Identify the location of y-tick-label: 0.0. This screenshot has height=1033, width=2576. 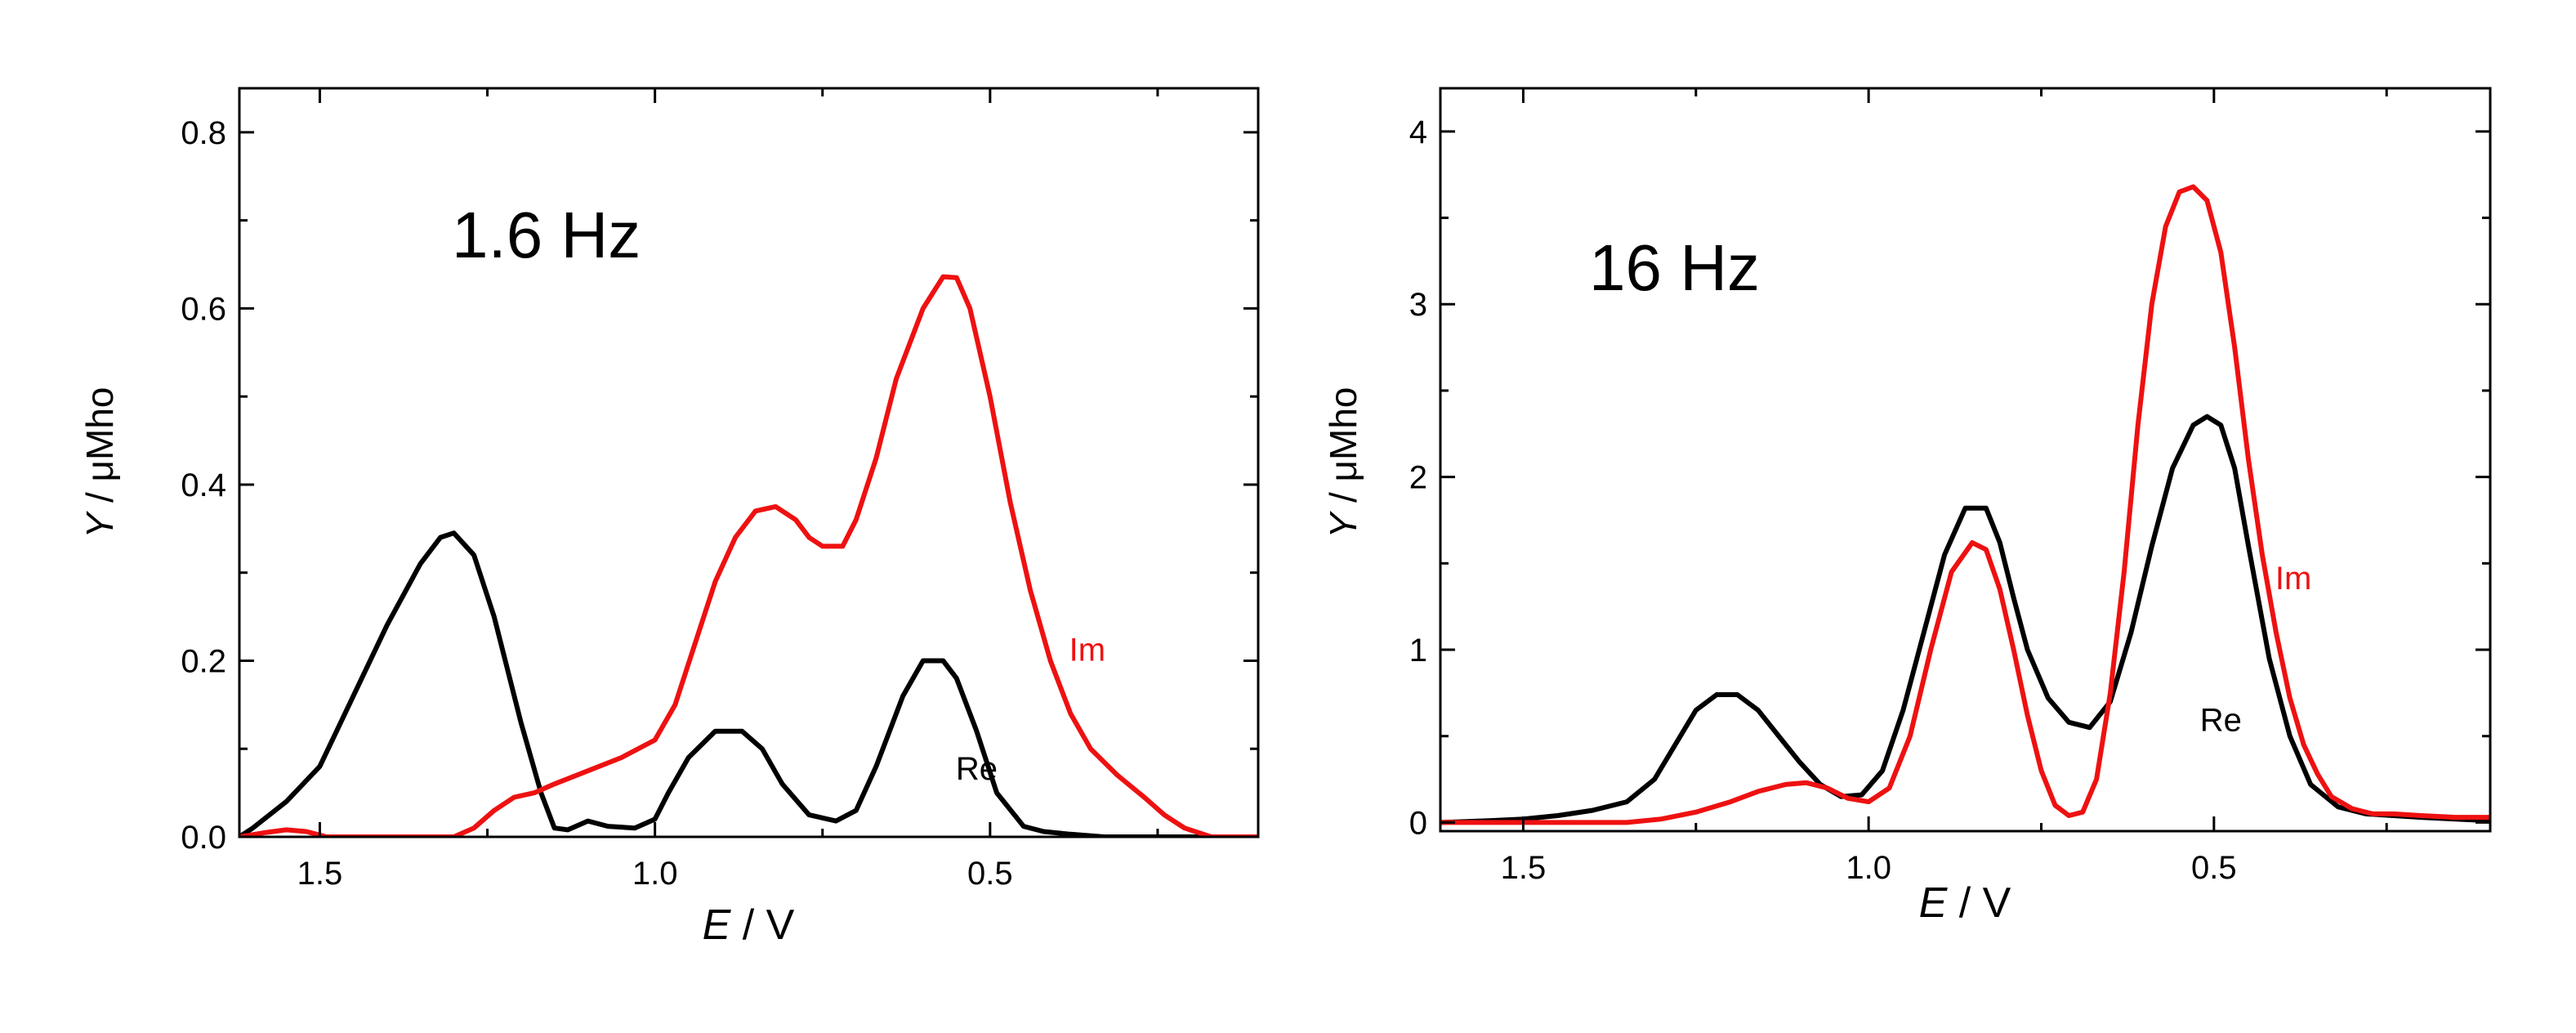
(204, 838).